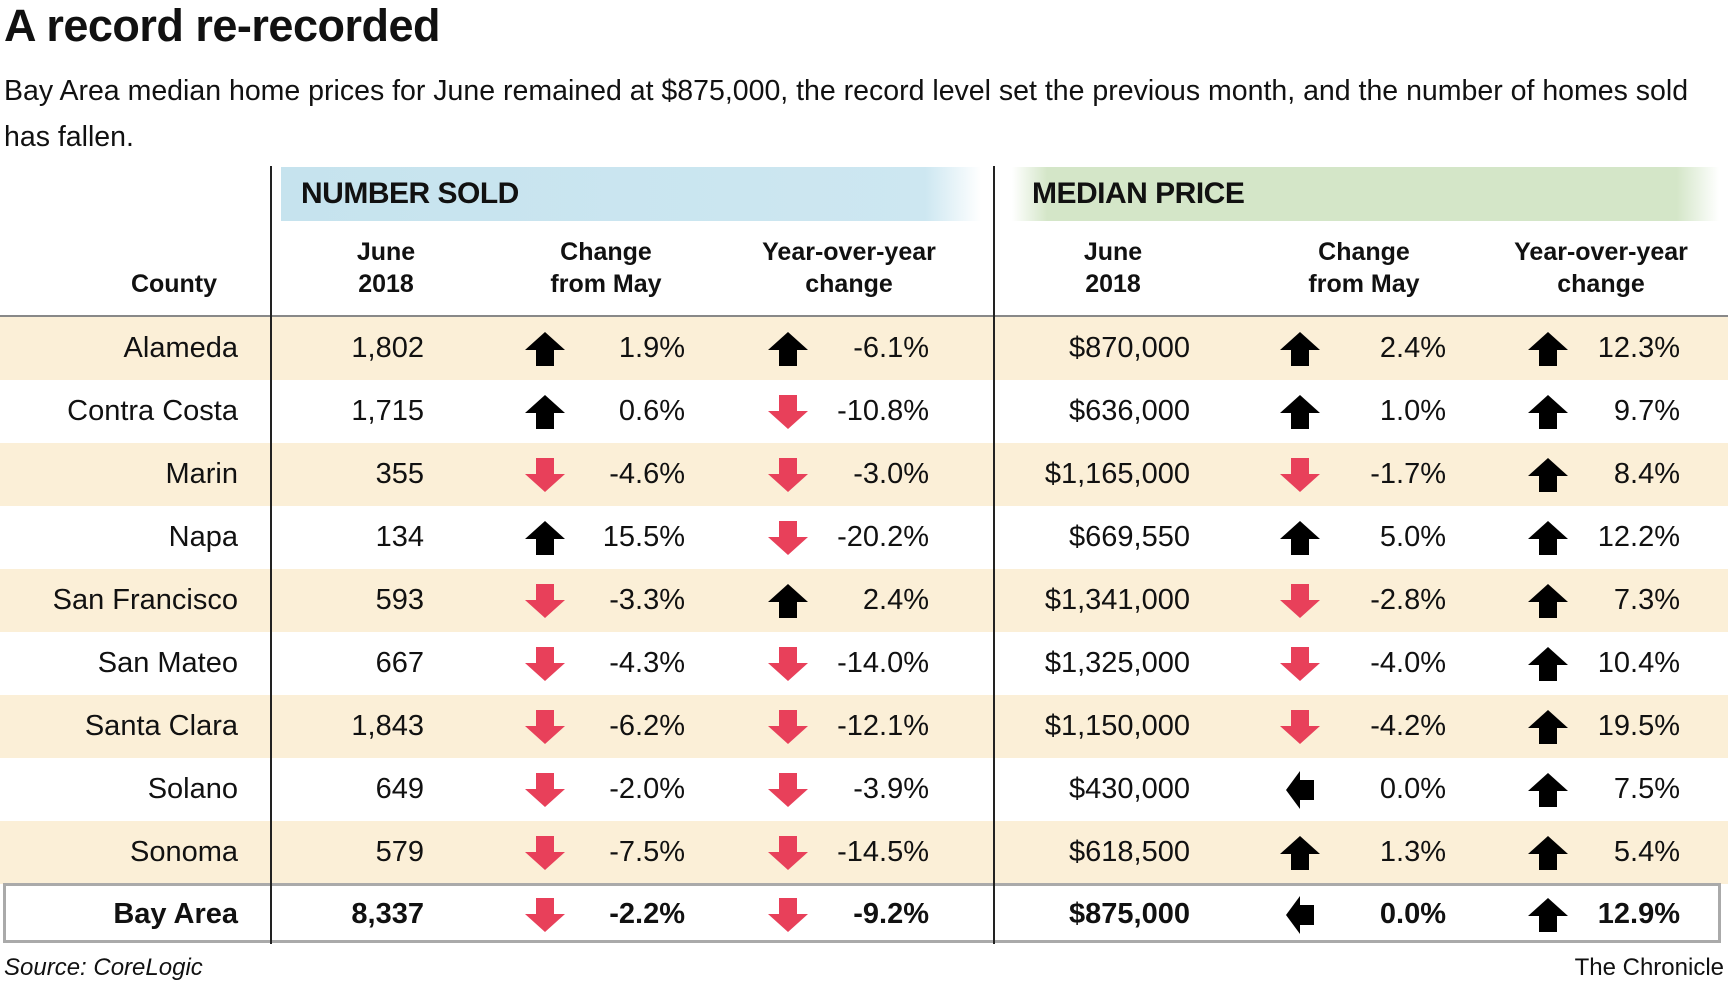  Describe the element at coordinates (1408, 726) in the screenshot. I see `cell-price-mom: -4.2%` at that location.